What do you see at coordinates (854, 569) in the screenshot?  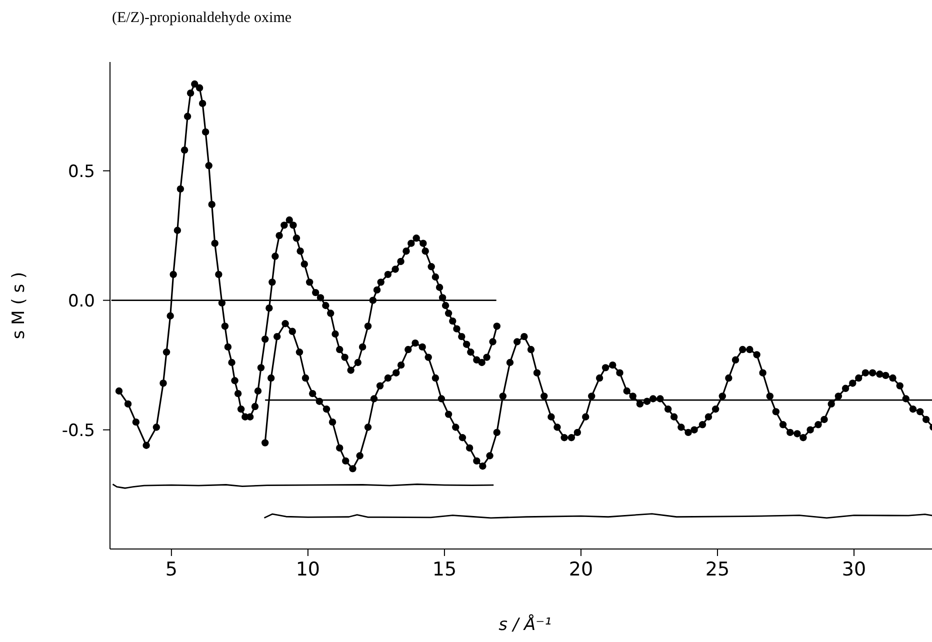 I see `x-tick-label: 30` at bounding box center [854, 569].